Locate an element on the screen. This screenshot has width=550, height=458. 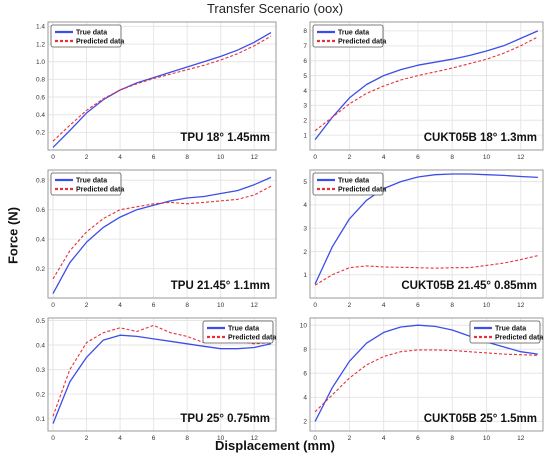
y-tick-label: 0.1 is located at coordinates (40, 419).